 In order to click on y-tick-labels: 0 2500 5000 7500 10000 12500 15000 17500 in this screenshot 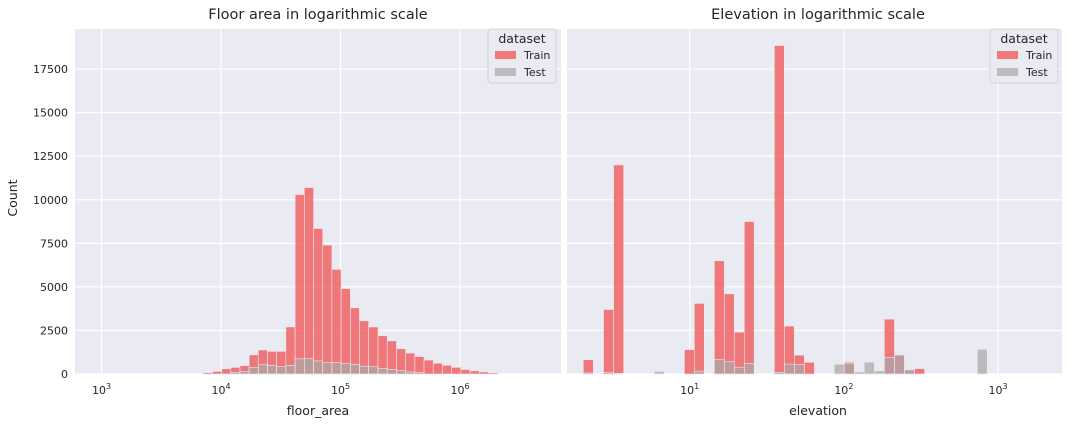, I will do `click(50, 222)`.